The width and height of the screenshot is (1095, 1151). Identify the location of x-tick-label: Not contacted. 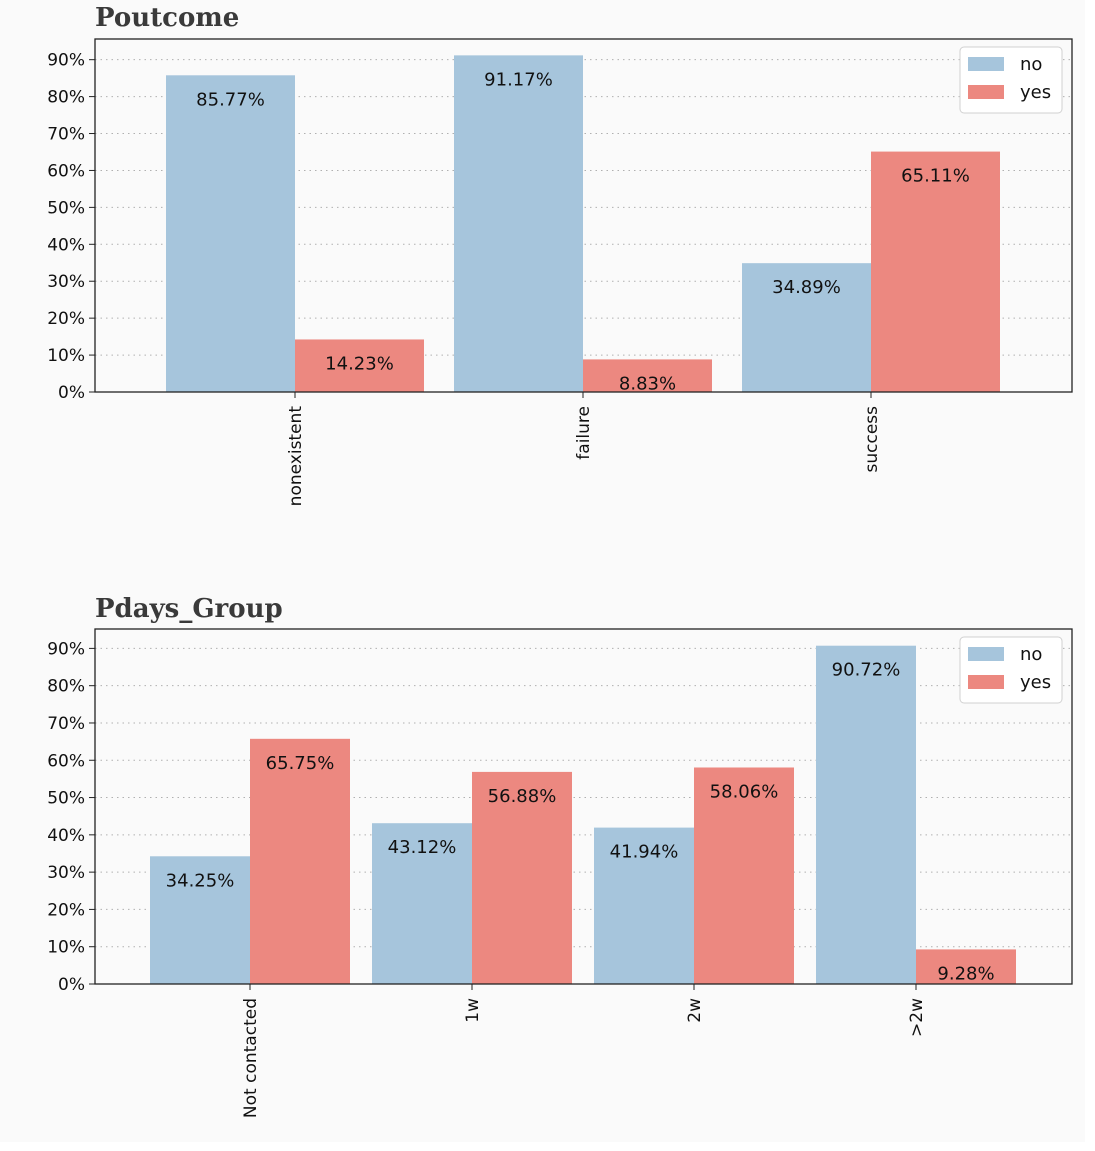
(251, 1058).